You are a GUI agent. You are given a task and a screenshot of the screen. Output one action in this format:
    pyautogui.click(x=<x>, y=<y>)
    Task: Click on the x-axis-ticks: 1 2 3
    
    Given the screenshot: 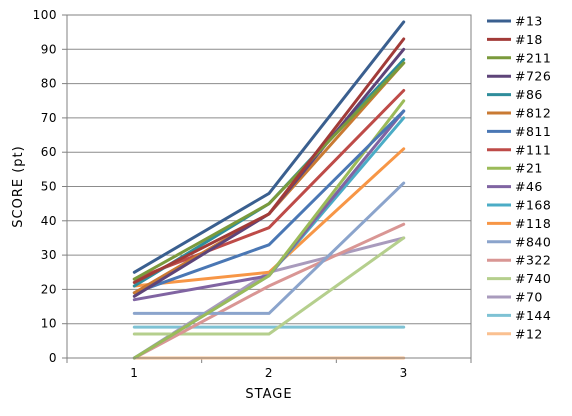 What is the action you would take?
    pyautogui.click(x=269, y=369)
    